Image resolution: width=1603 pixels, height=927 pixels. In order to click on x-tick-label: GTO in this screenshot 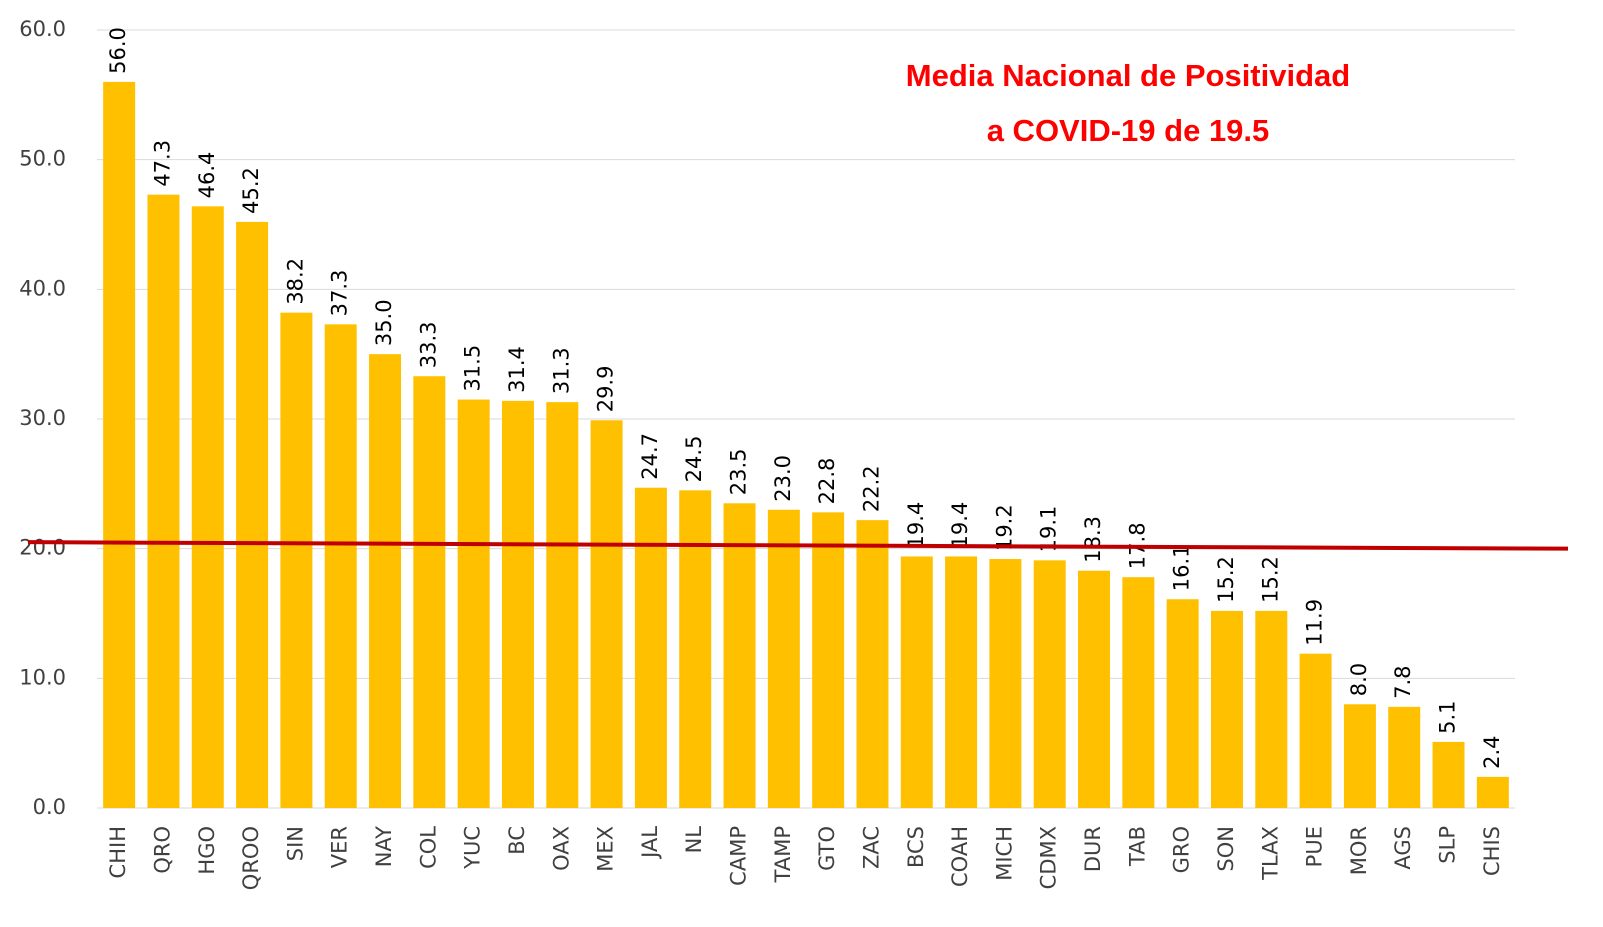, I will do `click(827, 848)`.